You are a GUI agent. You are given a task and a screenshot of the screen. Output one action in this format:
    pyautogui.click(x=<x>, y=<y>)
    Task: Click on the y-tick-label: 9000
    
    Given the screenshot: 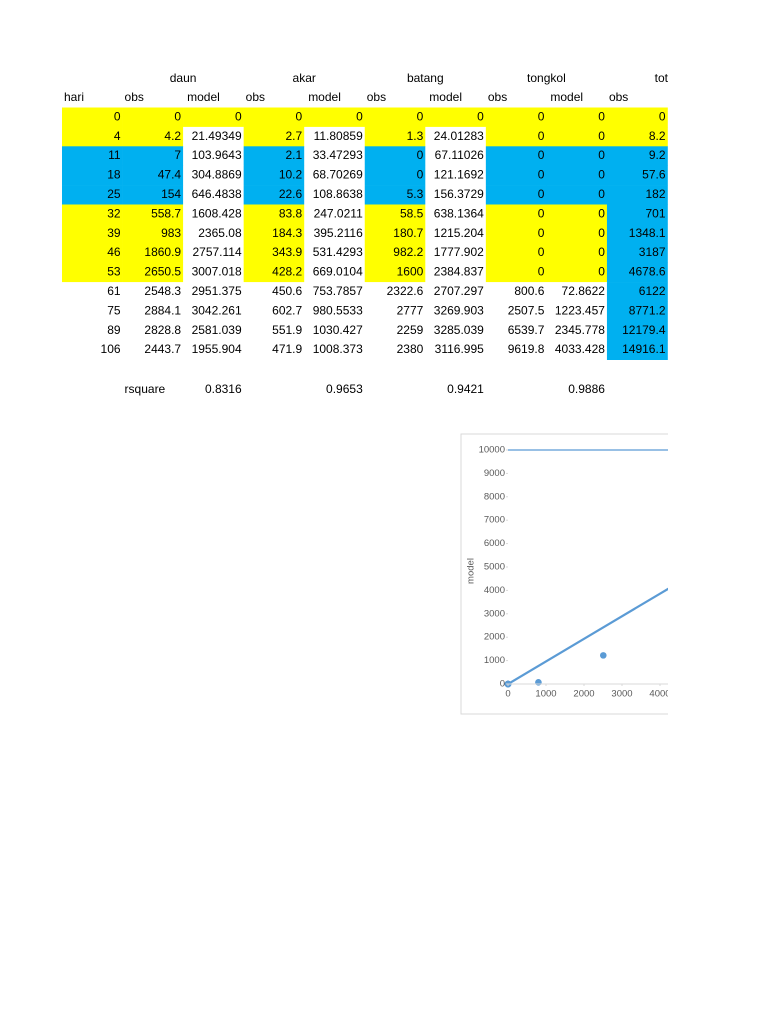 What is the action you would take?
    pyautogui.click(x=494, y=473)
    